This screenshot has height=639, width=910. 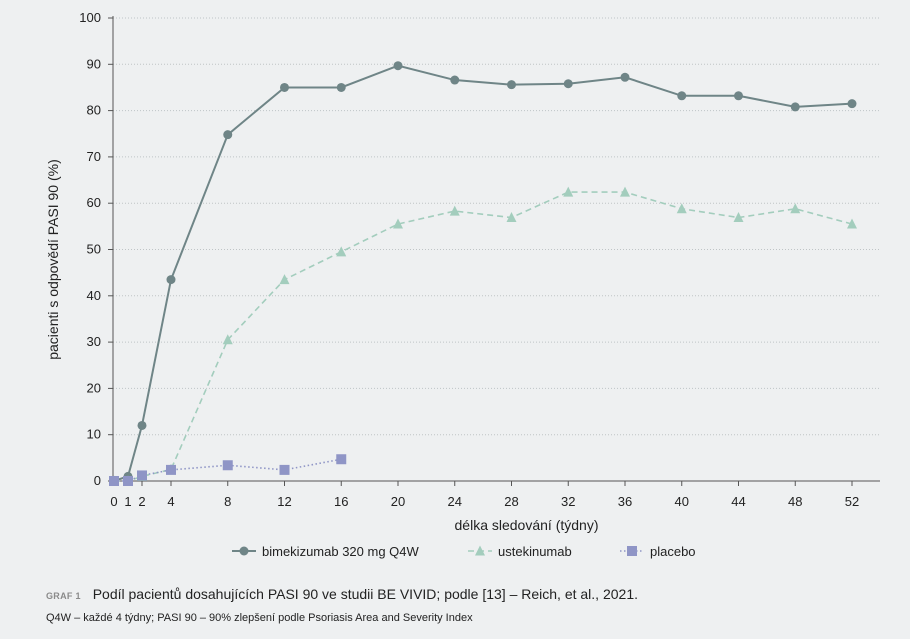 I want to click on x-tick-label: 2, so click(x=141, y=501).